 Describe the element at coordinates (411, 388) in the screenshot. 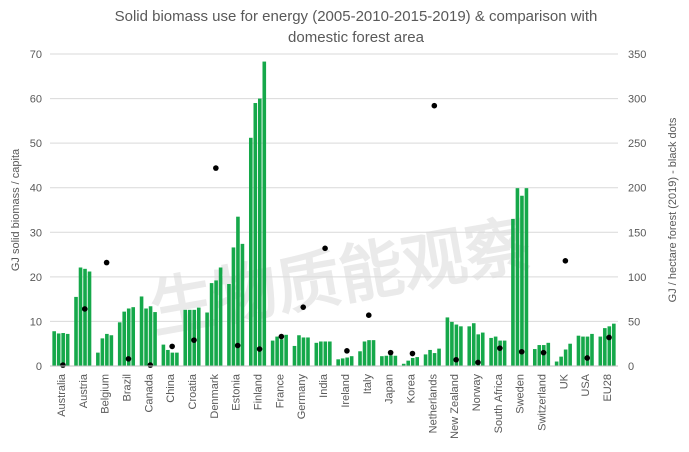

I see `x-tick-label: Korea` at that location.